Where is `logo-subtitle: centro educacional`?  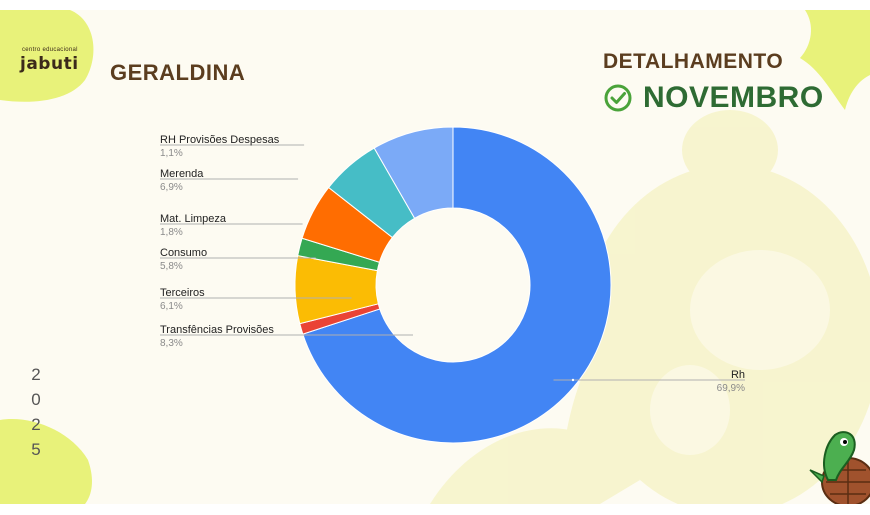
logo-subtitle: centro educacional is located at coordinates (50, 50).